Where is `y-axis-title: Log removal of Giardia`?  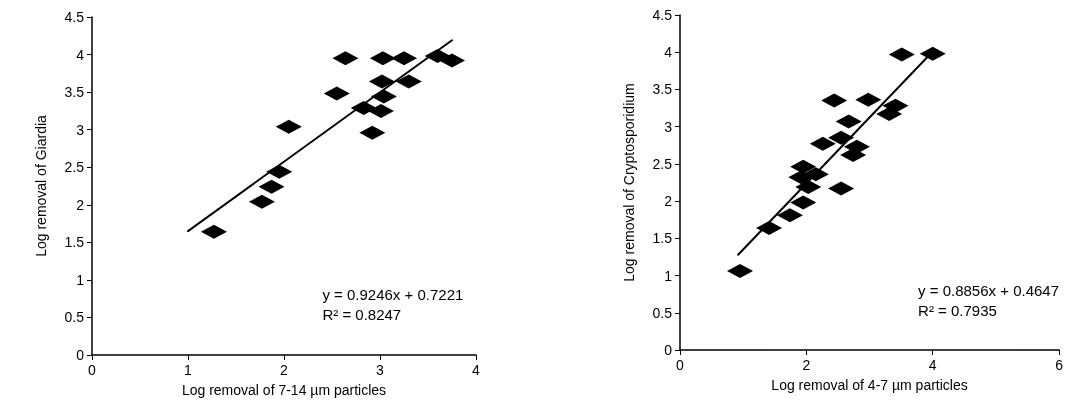 y-axis-title: Log removal of Giardia is located at coordinates (41, 185).